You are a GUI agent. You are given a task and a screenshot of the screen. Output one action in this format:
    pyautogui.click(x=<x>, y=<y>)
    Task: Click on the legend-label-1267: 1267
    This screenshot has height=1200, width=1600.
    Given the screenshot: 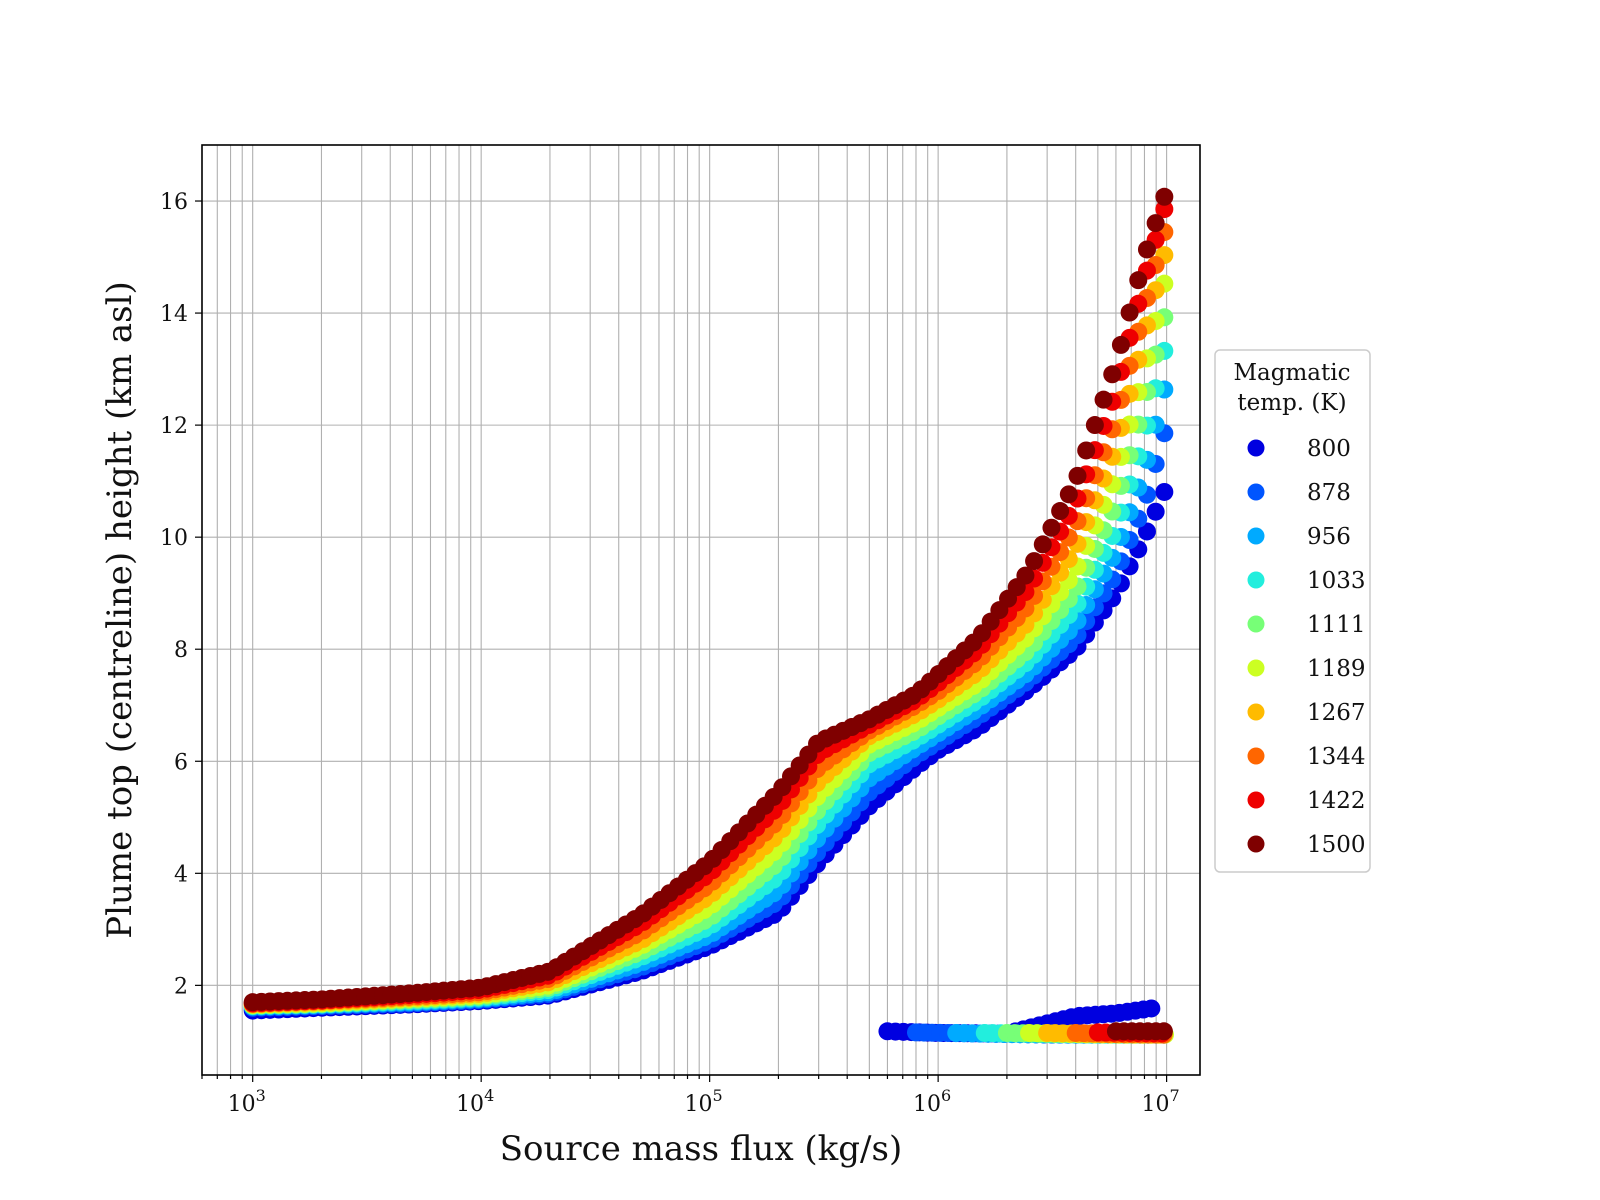 What is the action you would take?
    pyautogui.click(x=1336, y=713)
    